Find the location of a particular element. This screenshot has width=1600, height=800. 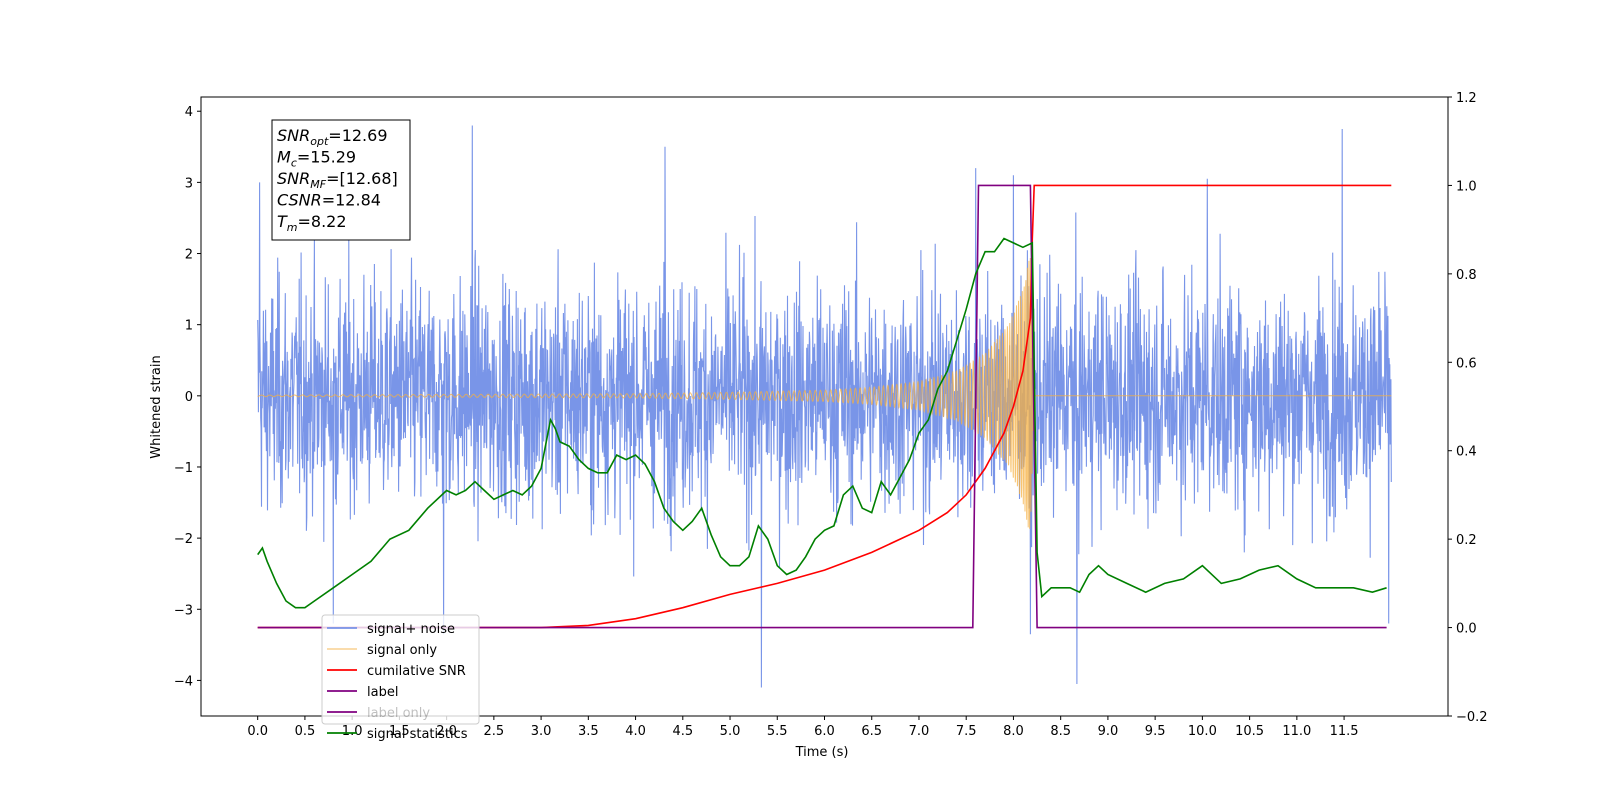

y-tick-label: −3 is located at coordinates (183, 610).